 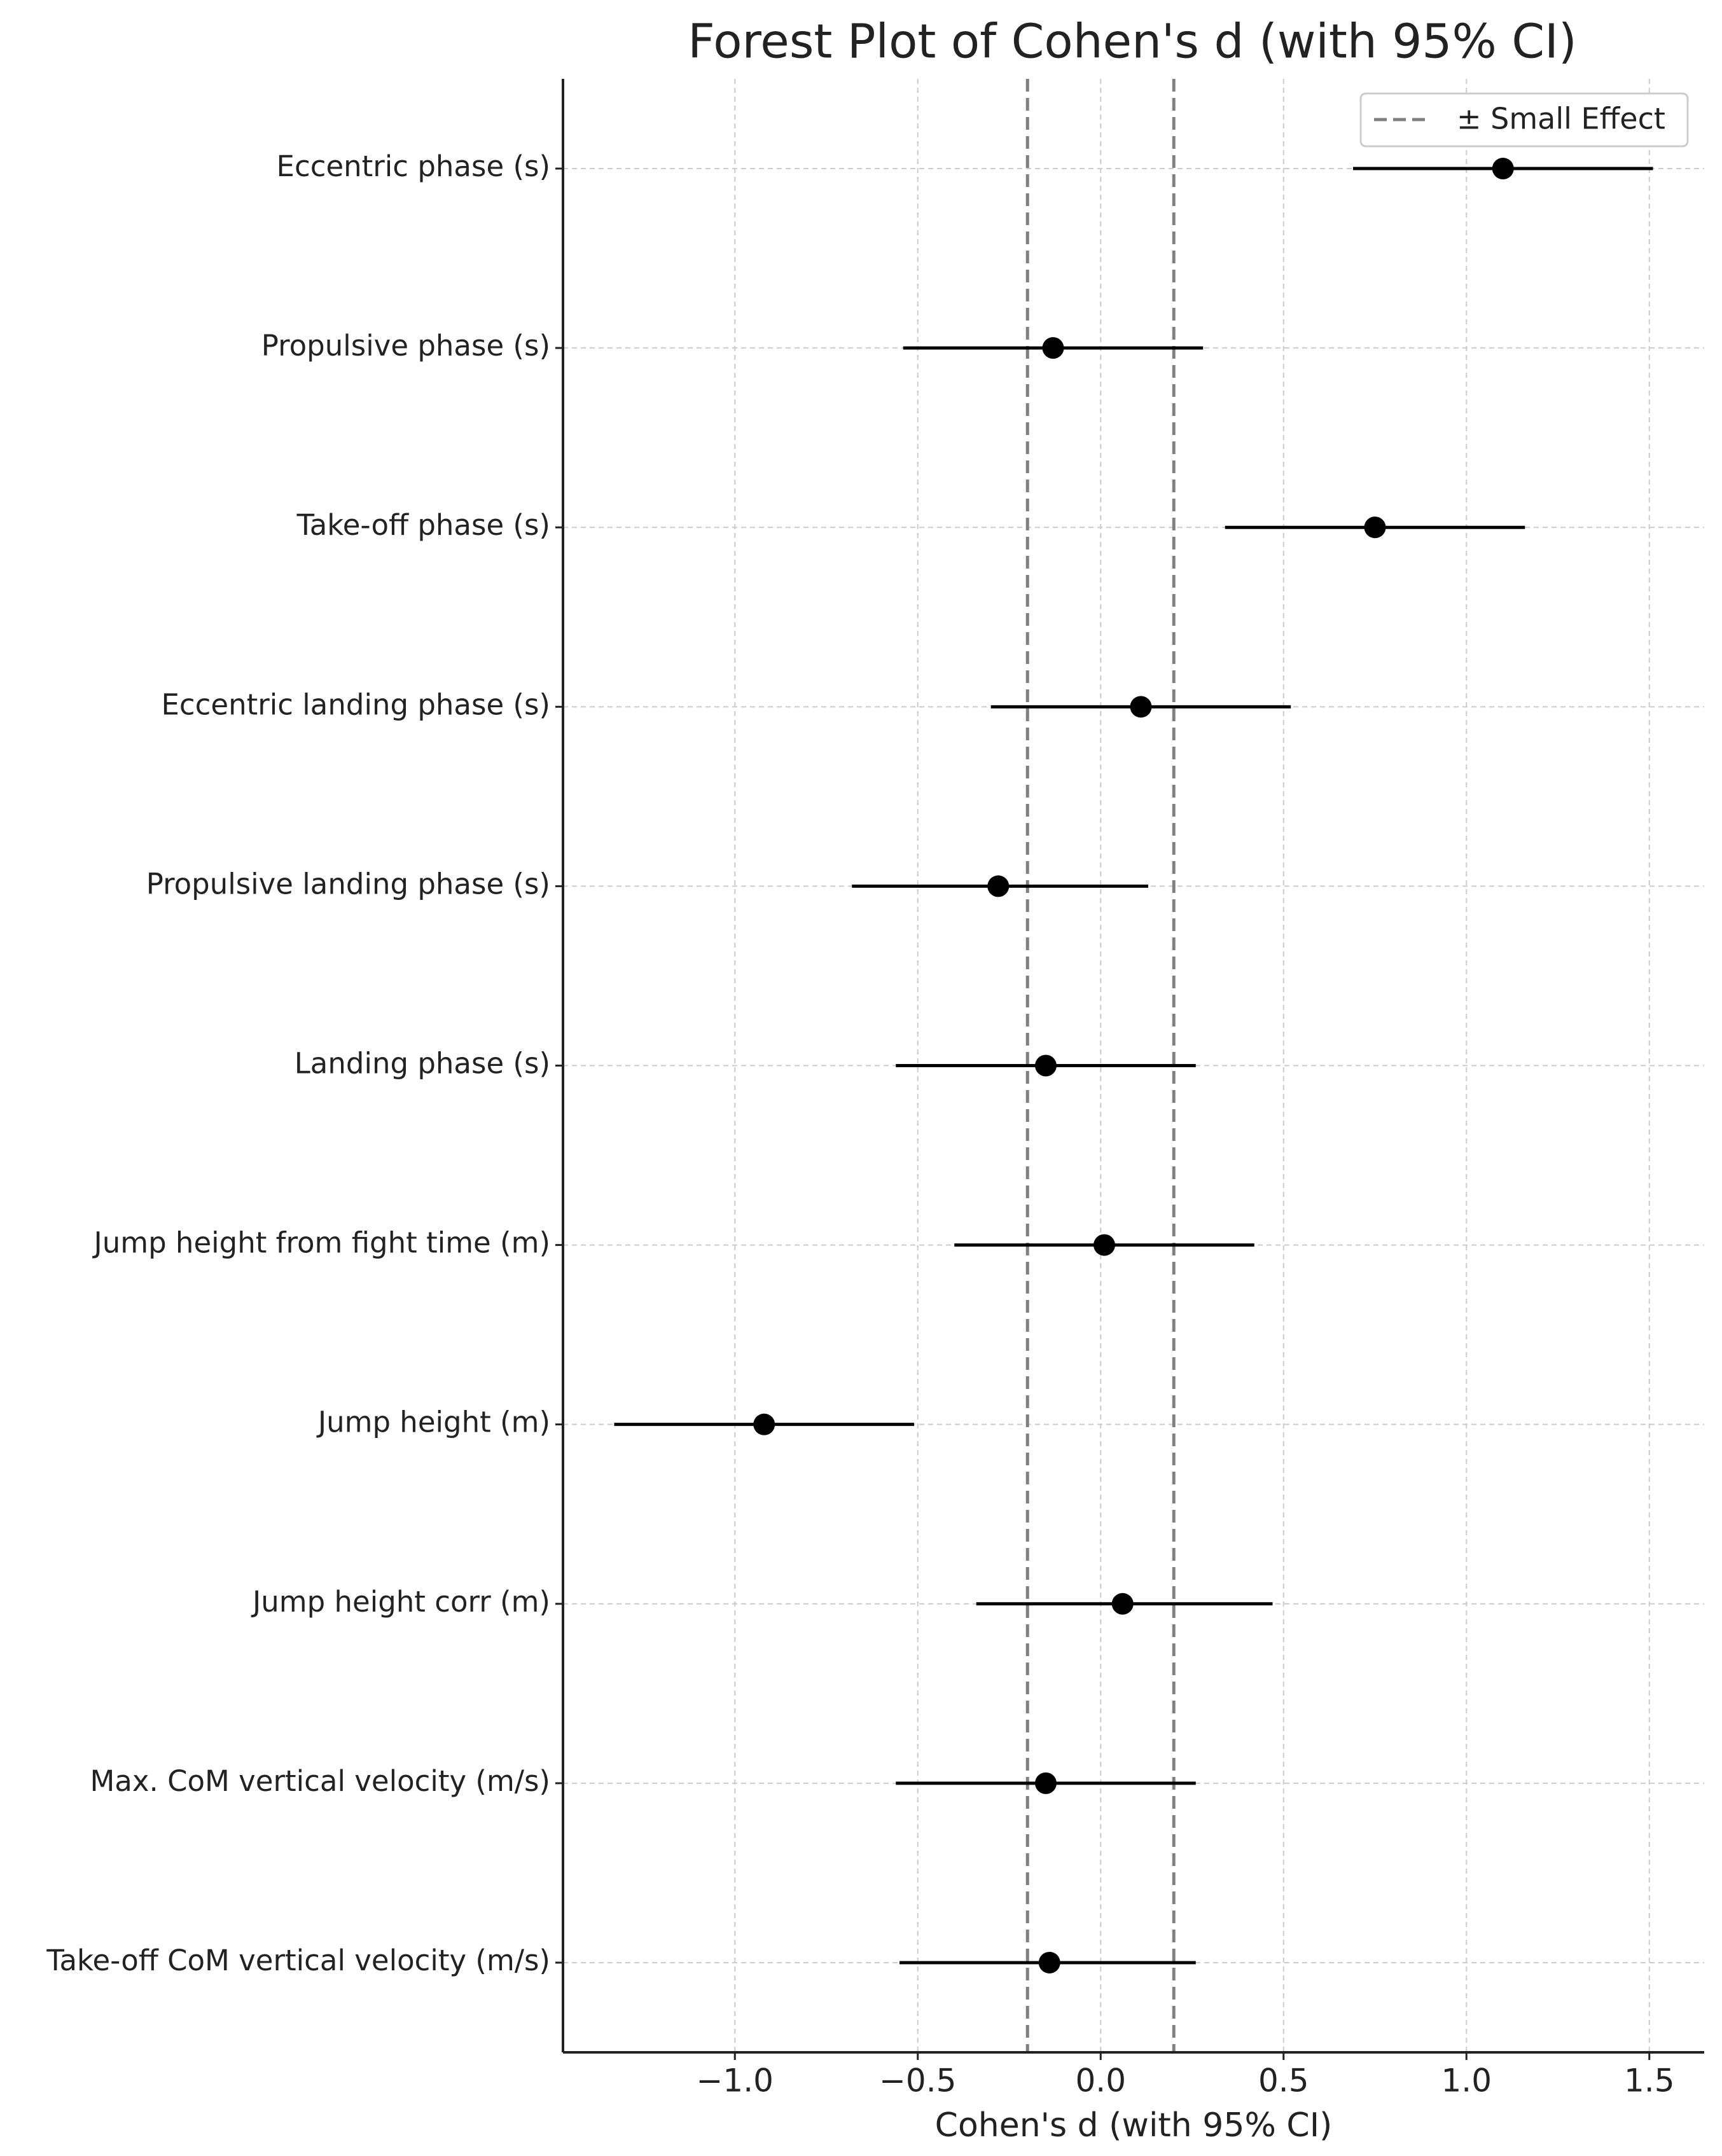 What do you see at coordinates (355, 704) in the screenshot?
I see `y-tick-label: Eccentric landing phase (s)` at bounding box center [355, 704].